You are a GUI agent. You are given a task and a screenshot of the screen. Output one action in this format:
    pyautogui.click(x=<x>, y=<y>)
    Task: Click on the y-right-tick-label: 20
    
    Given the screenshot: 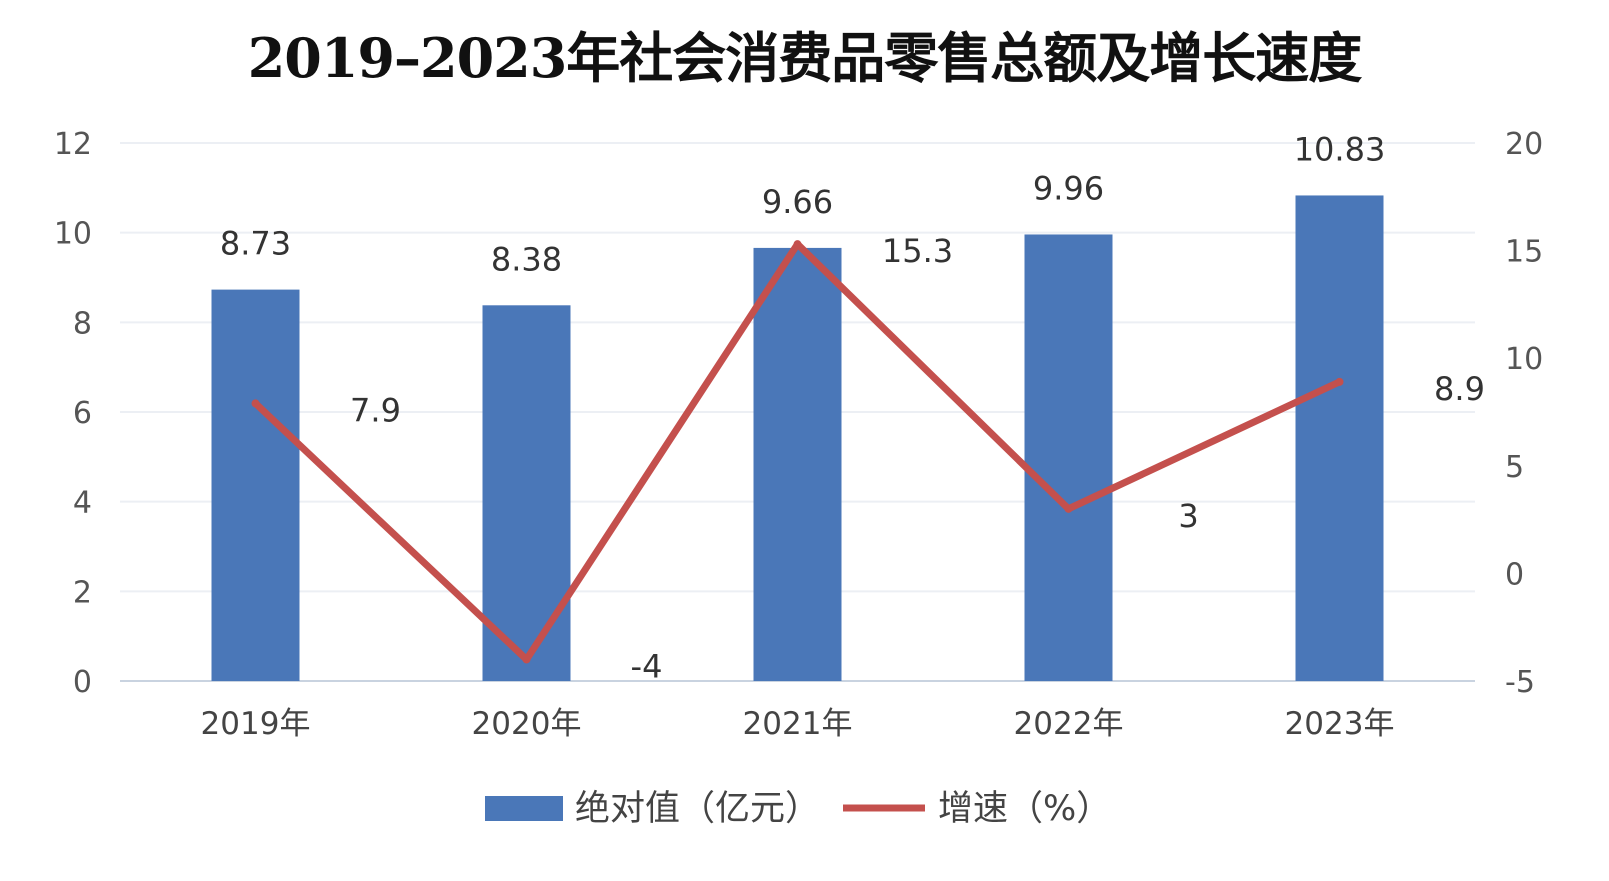 What is the action you would take?
    pyautogui.click(x=1524, y=144)
    